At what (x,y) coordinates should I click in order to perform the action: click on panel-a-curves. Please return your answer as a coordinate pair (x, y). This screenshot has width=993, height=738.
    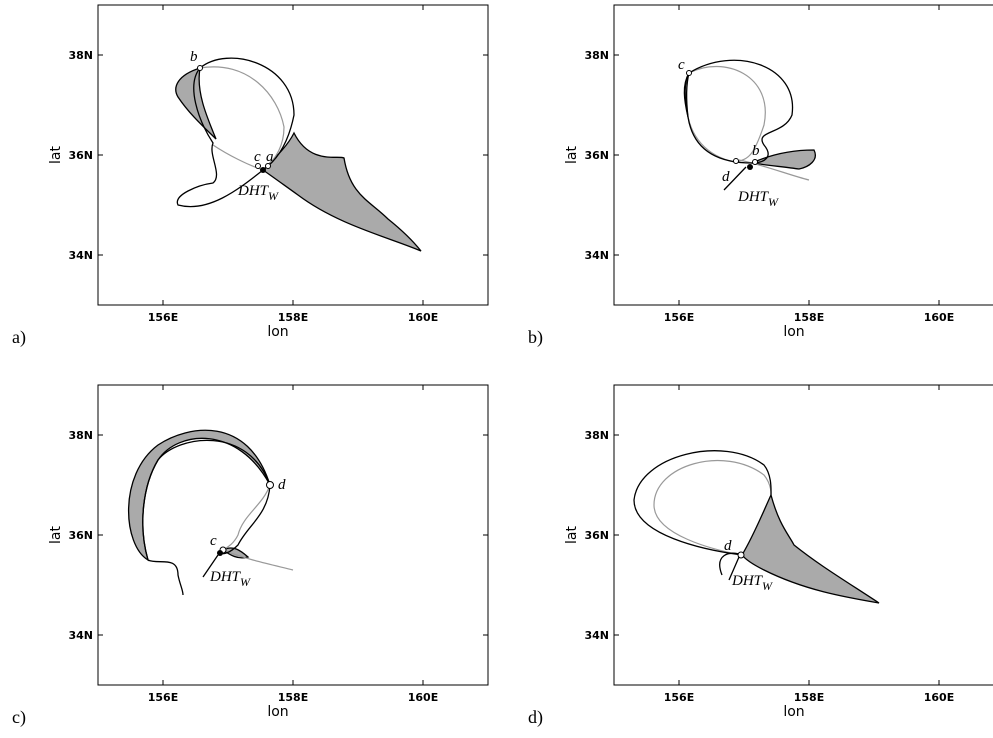
    Looking at the image, I should click on (298, 154).